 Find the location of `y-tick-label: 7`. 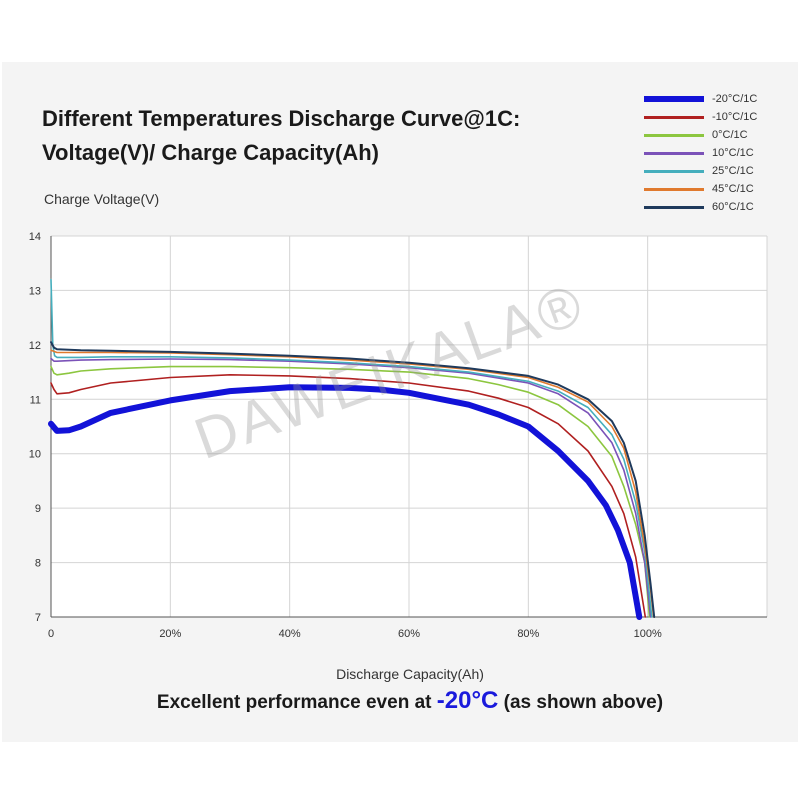

y-tick-label: 7 is located at coordinates (38, 618).